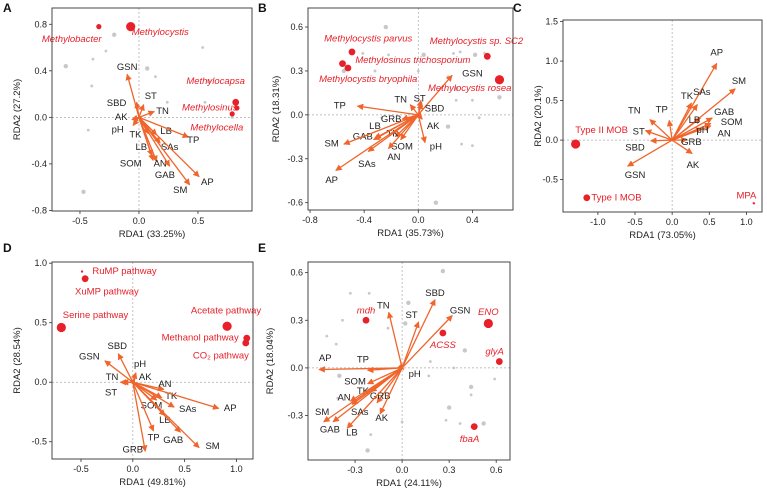  Describe the element at coordinates (381, 130) in the screenshot. I see `arrow-sm` at that location.